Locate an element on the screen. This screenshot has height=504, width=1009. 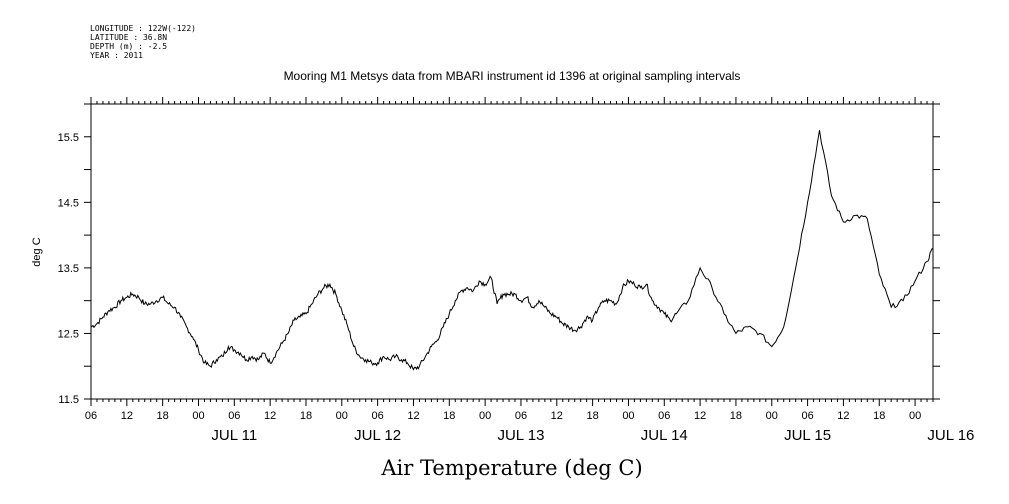
y-tick-label: 13.5 is located at coordinates (68, 269).